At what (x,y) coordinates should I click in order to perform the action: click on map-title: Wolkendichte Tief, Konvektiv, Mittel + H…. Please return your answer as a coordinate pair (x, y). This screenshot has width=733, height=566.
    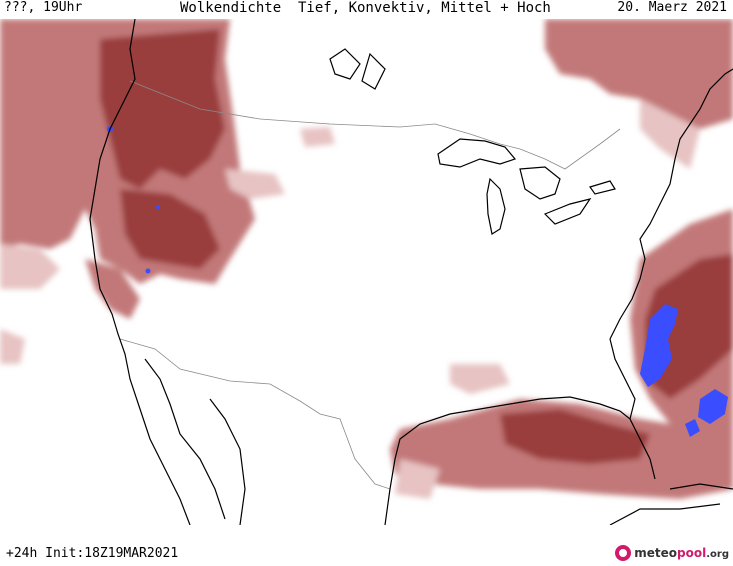
    Looking at the image, I should click on (365, 8).